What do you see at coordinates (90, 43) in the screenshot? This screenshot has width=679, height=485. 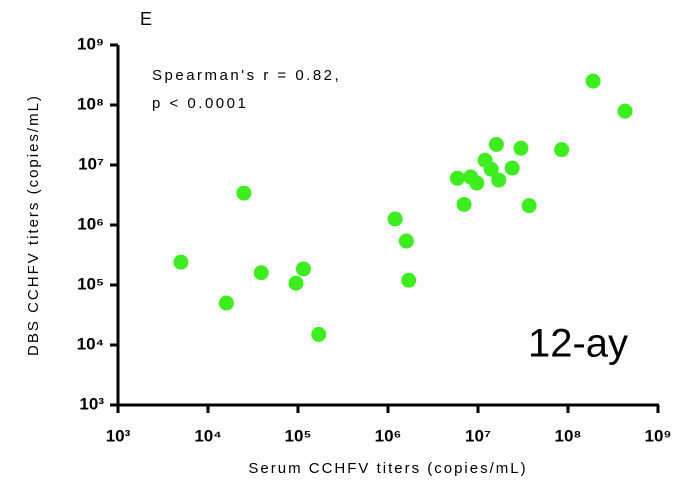 I see `y-tick-label: 10⁹` at bounding box center [90, 43].